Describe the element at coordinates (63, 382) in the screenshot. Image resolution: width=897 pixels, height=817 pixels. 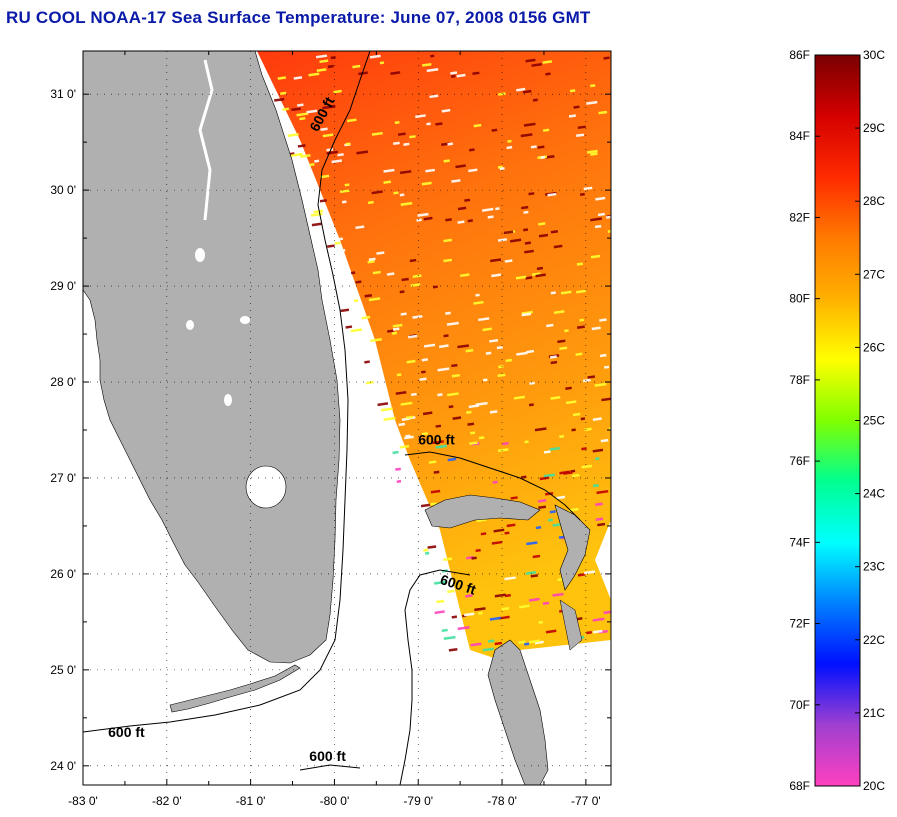
I see `lat-tick-label: 28 0'` at that location.